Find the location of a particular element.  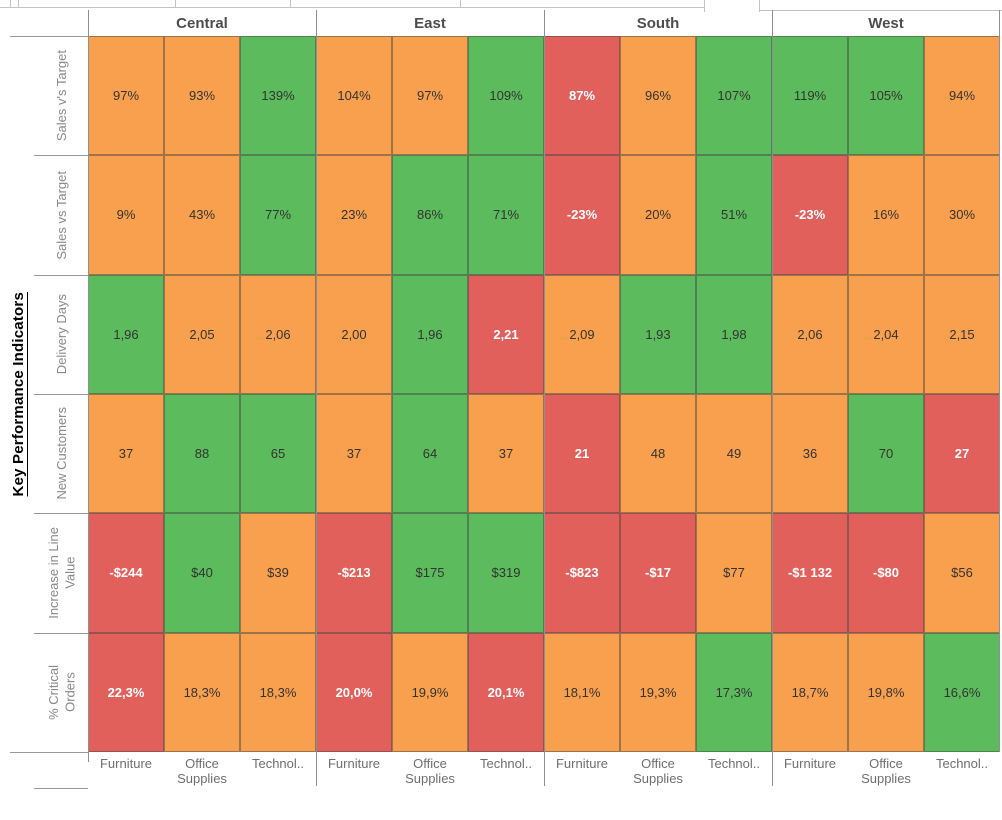

heatmap-cell: 65 is located at coordinates (278, 454).